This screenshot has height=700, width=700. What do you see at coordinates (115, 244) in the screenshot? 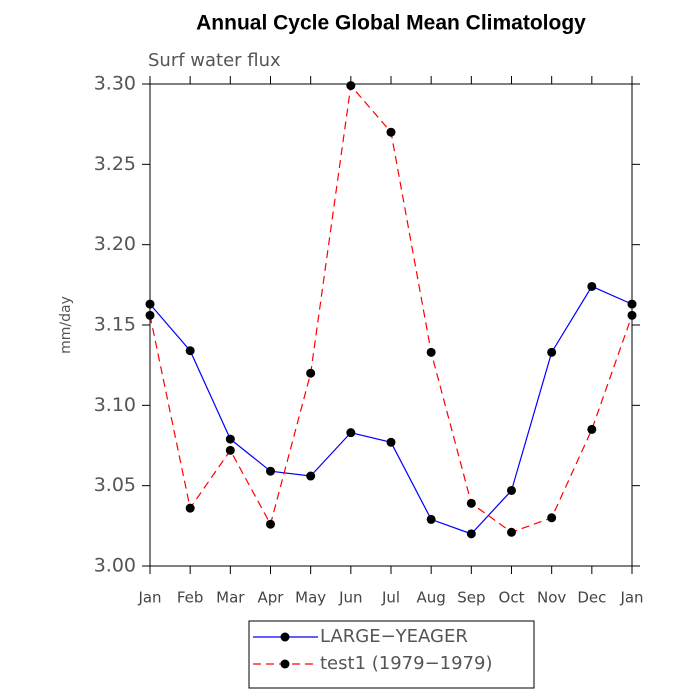
I see `y-tick-label: 3.20` at bounding box center [115, 244].